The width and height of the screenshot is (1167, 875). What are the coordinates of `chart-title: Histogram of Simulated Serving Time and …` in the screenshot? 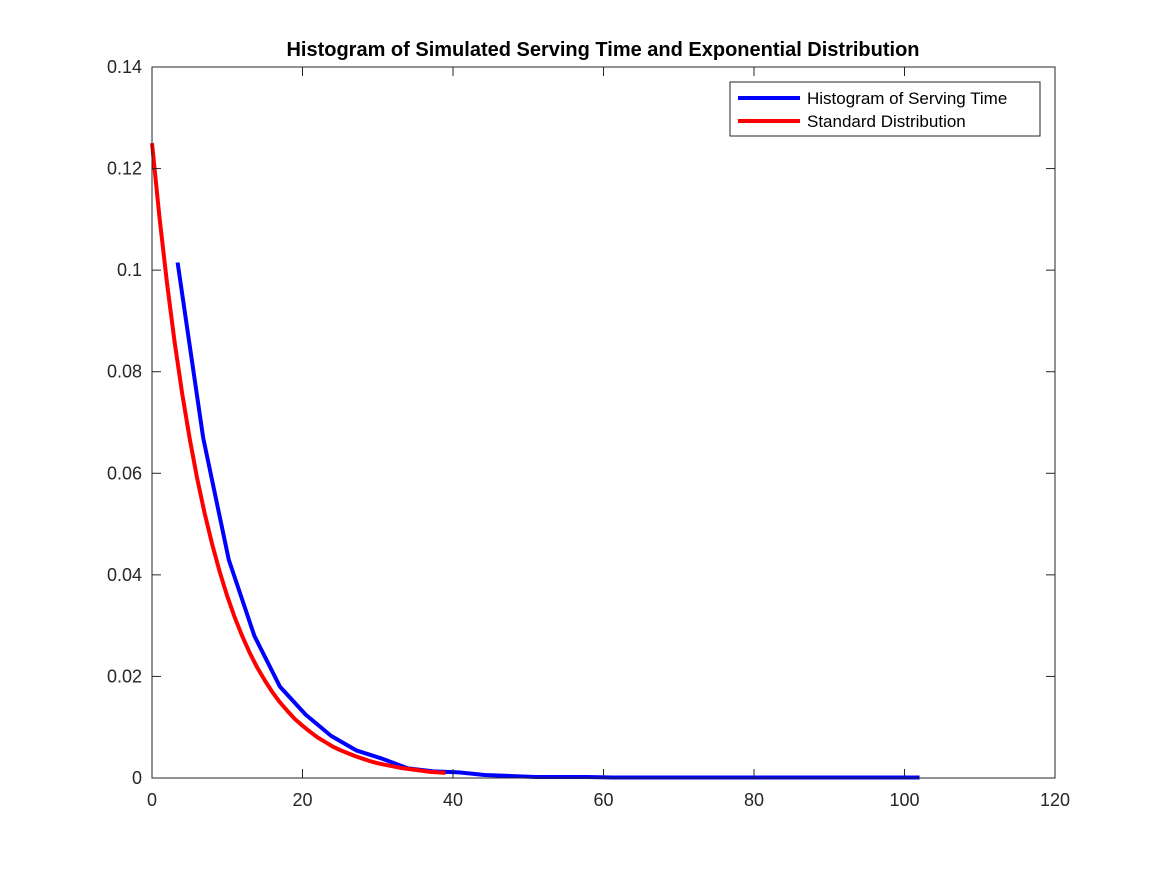 It's located at (602, 50).